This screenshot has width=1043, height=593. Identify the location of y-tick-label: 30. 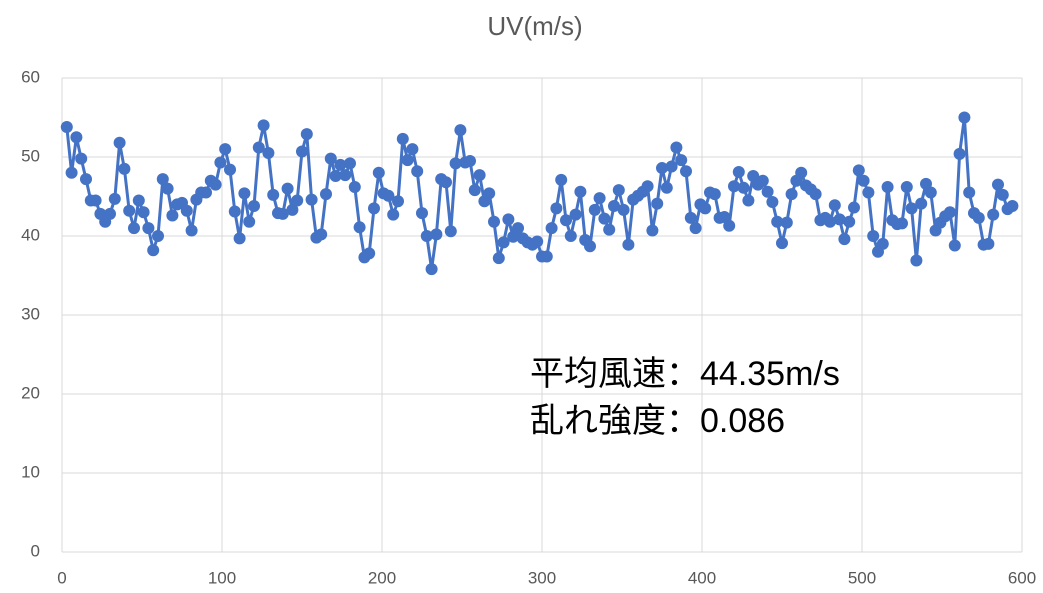
(30, 313).